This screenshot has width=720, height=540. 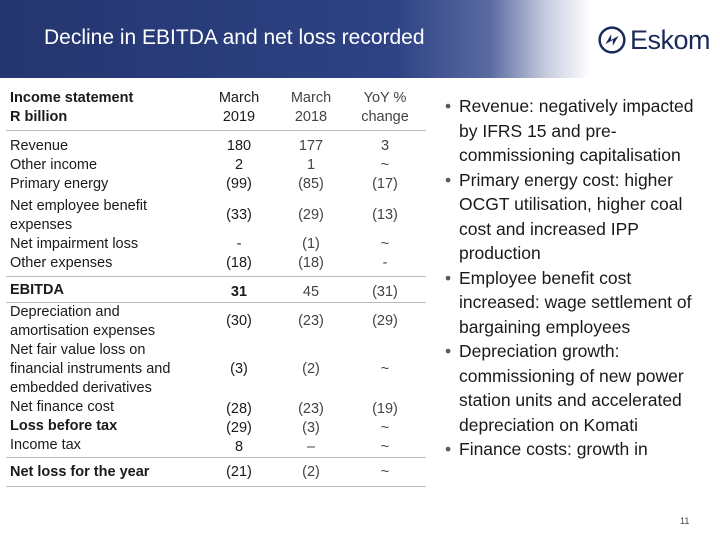 What do you see at coordinates (311, 215) in the screenshot?
I see `cell-2018: (29)` at bounding box center [311, 215].